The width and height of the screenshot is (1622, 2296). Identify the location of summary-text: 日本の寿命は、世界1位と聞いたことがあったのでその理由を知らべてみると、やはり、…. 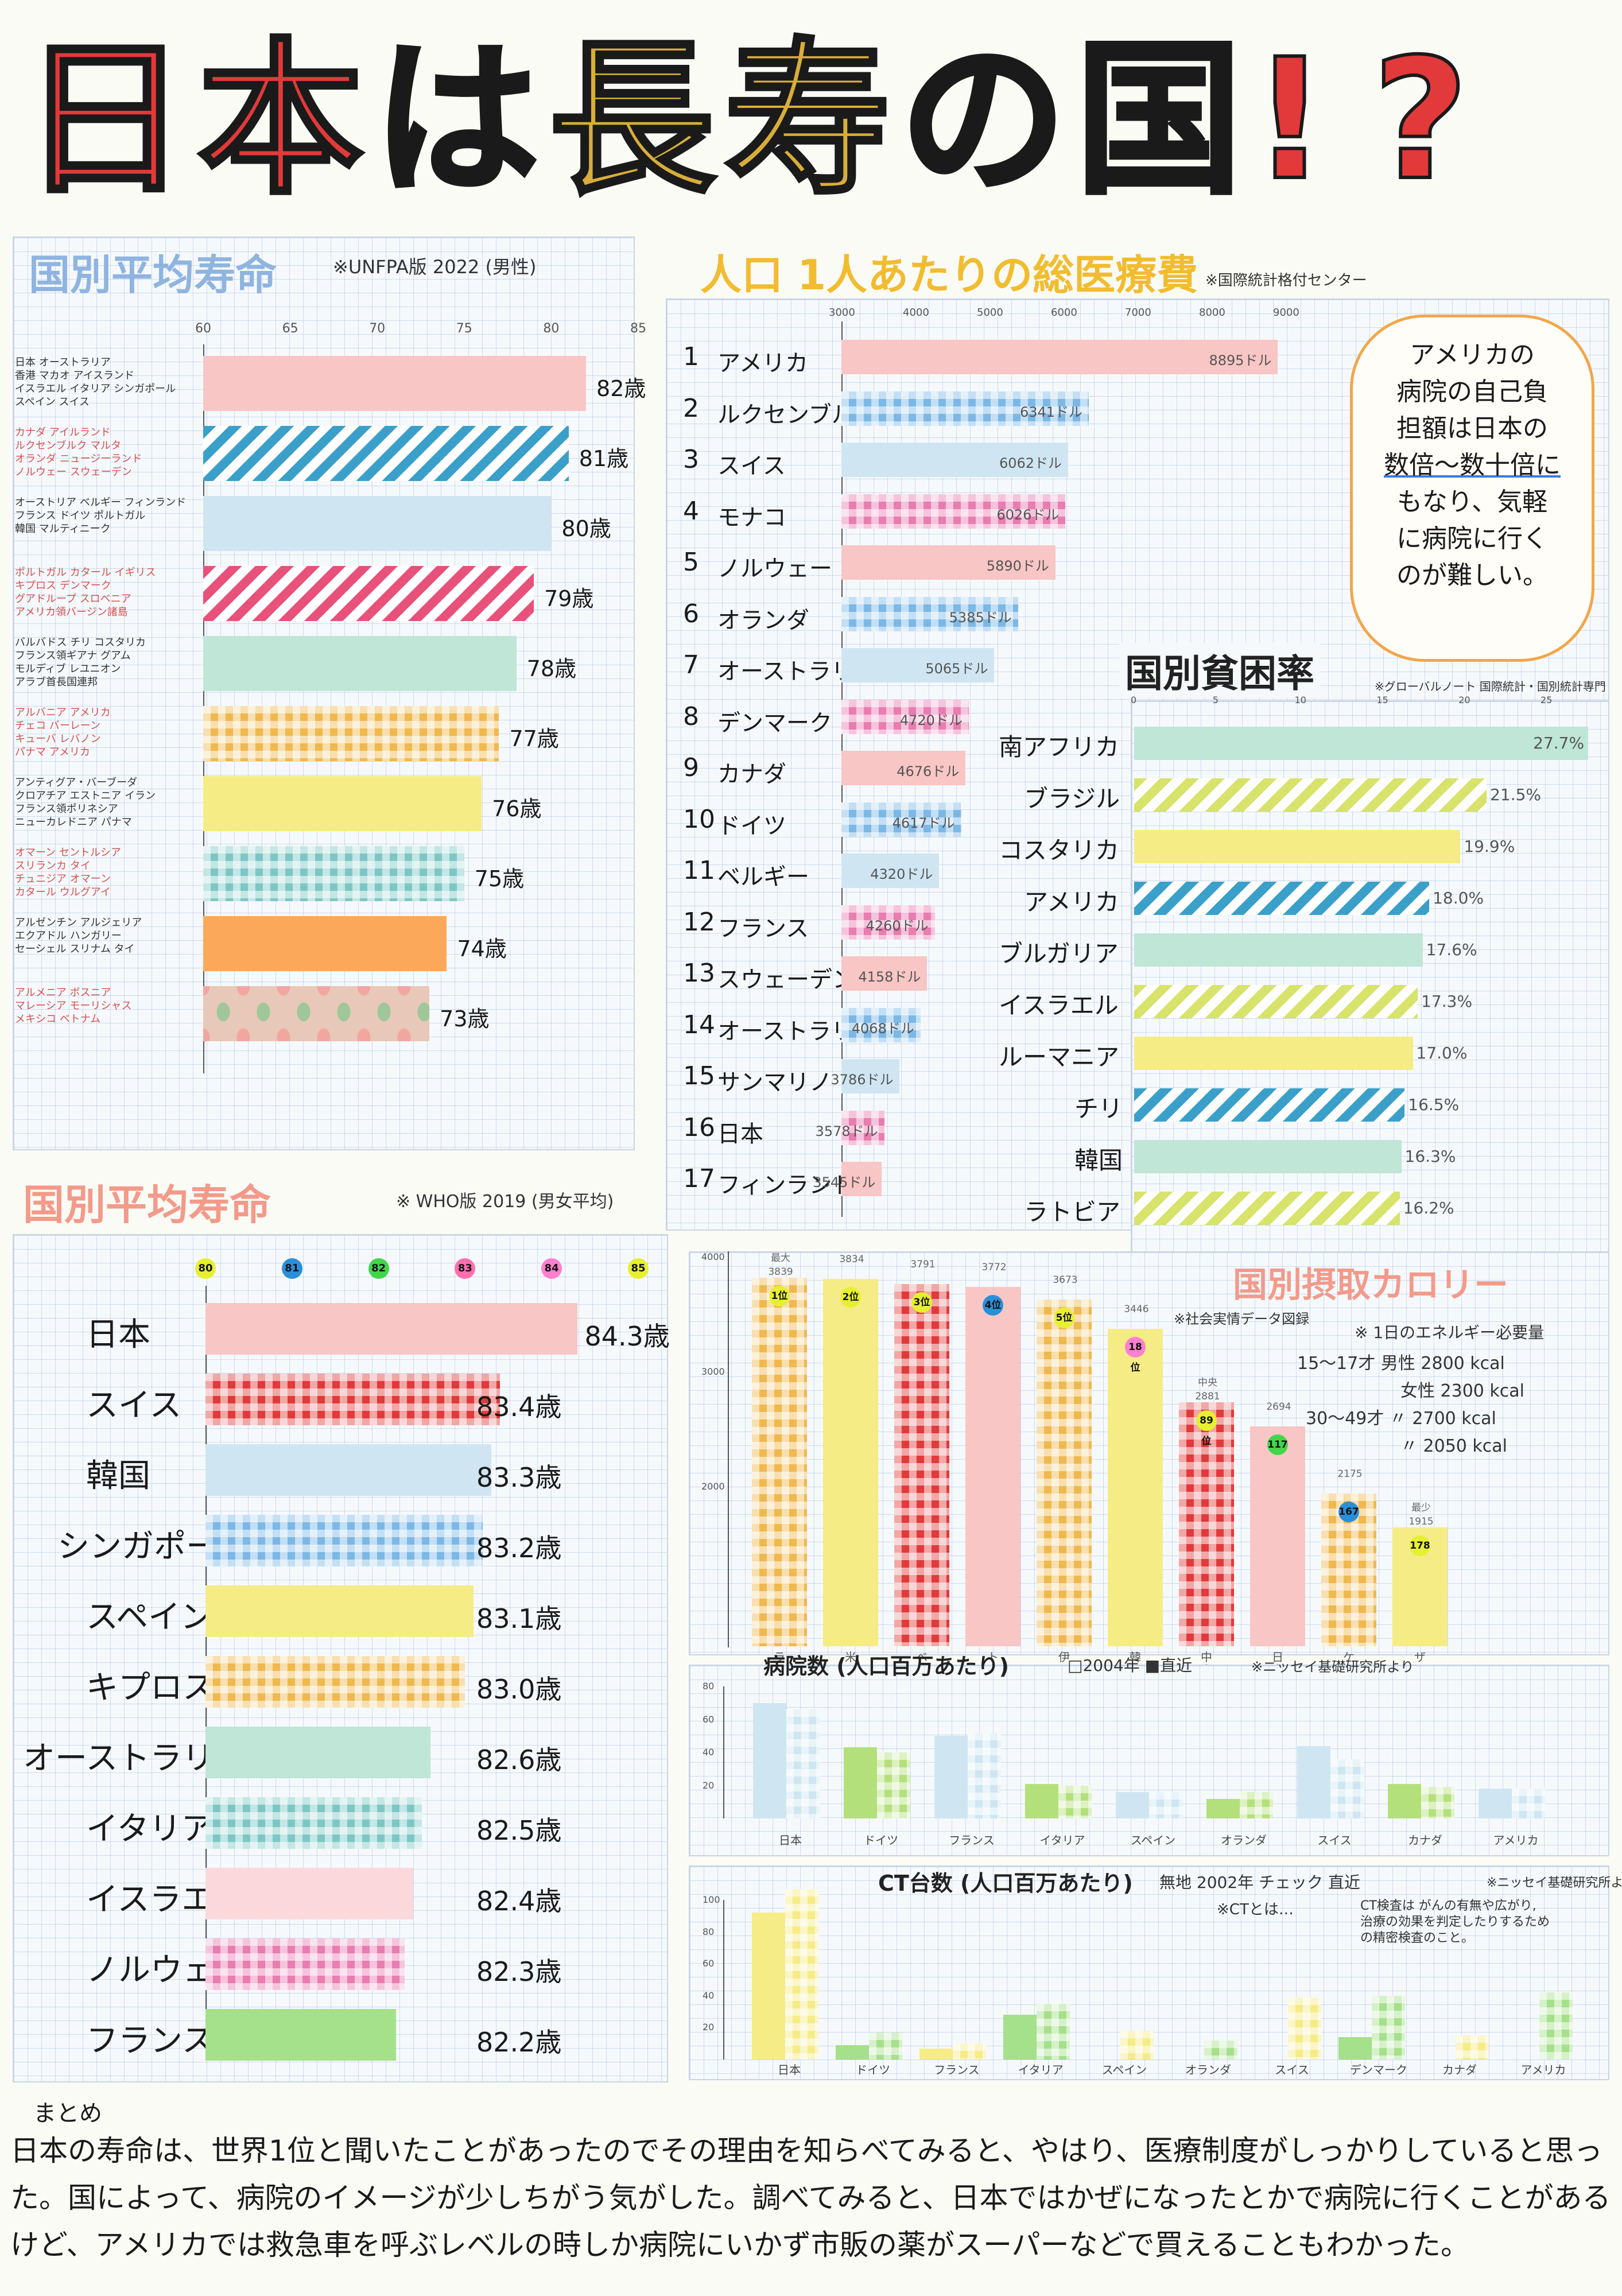
(810, 2198).